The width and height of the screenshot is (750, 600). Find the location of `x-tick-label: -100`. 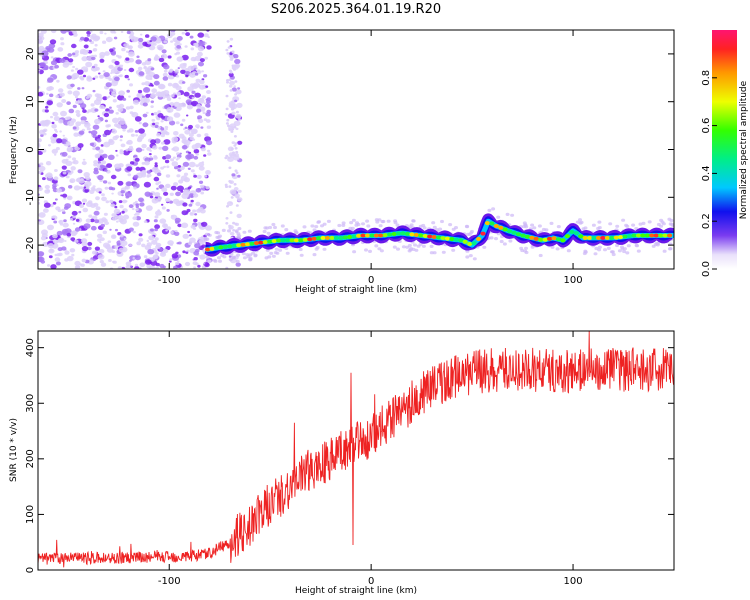

x-tick-label: -100 is located at coordinates (169, 280).